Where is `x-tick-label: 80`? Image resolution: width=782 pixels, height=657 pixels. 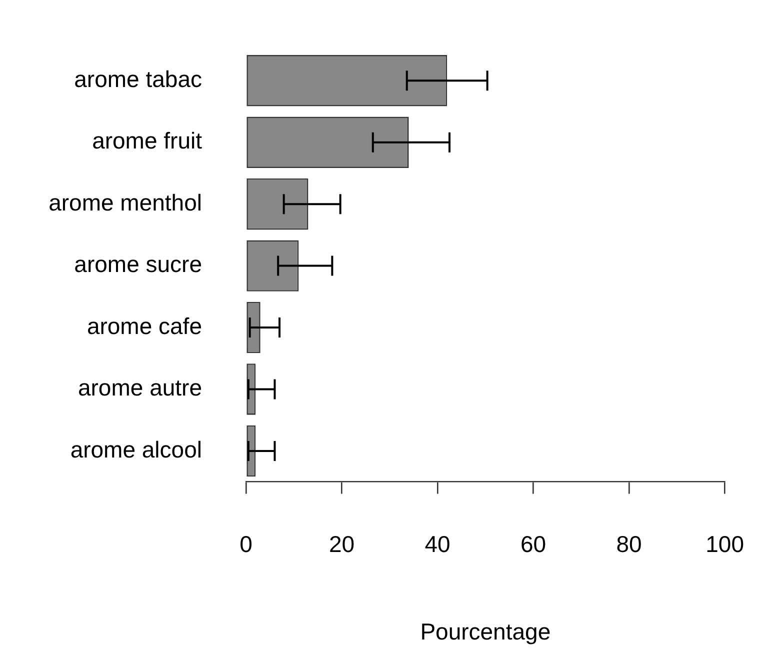 x-tick-label: 80 is located at coordinates (629, 543).